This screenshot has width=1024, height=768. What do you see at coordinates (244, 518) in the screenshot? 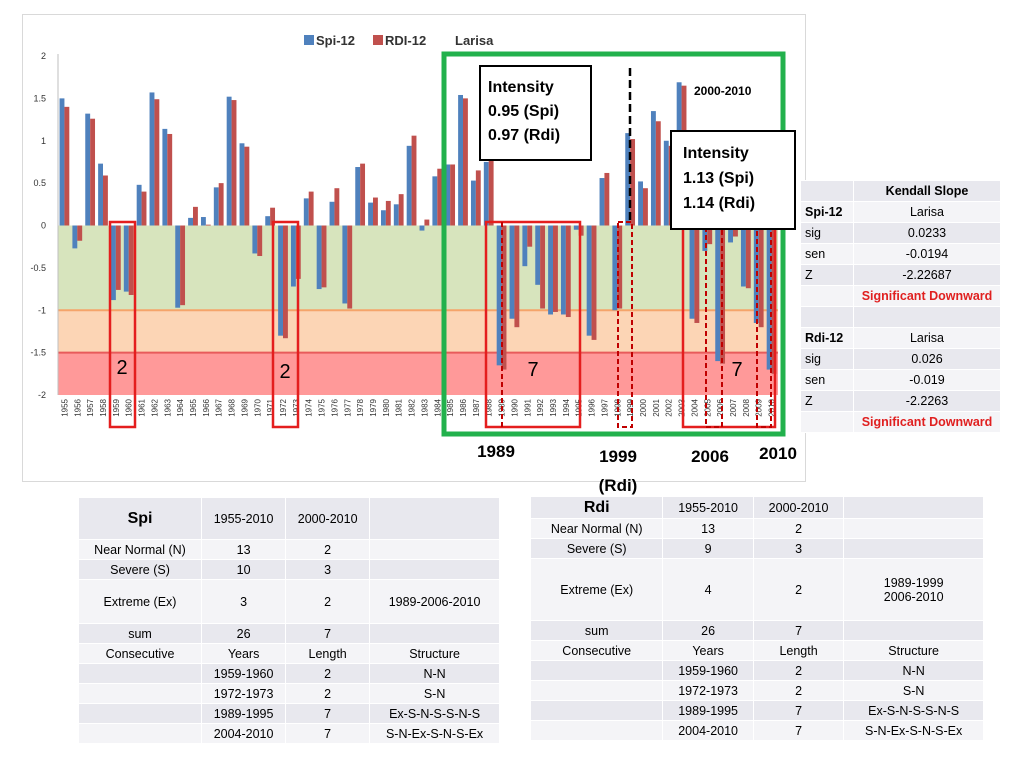
I see `spi-h1: 1955-2010` at bounding box center [244, 518].